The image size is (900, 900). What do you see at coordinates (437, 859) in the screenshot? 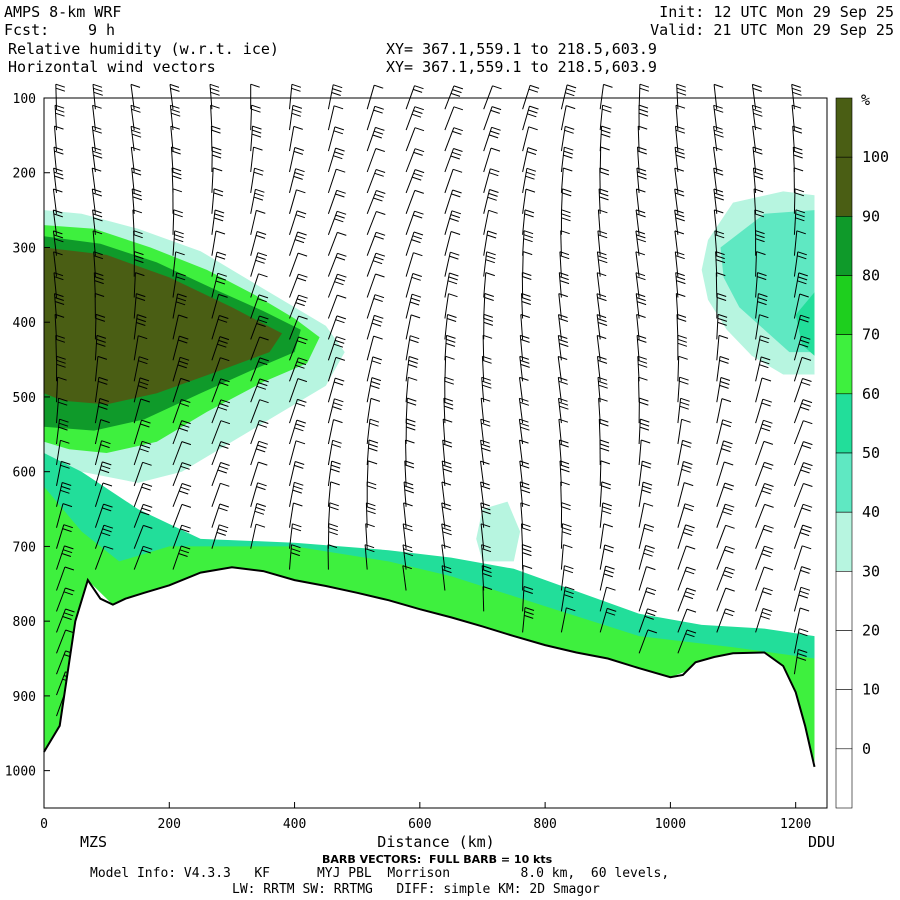
I see `barb-note: BARB VECTORS: FULL BARB = 10 kts` at bounding box center [437, 859].